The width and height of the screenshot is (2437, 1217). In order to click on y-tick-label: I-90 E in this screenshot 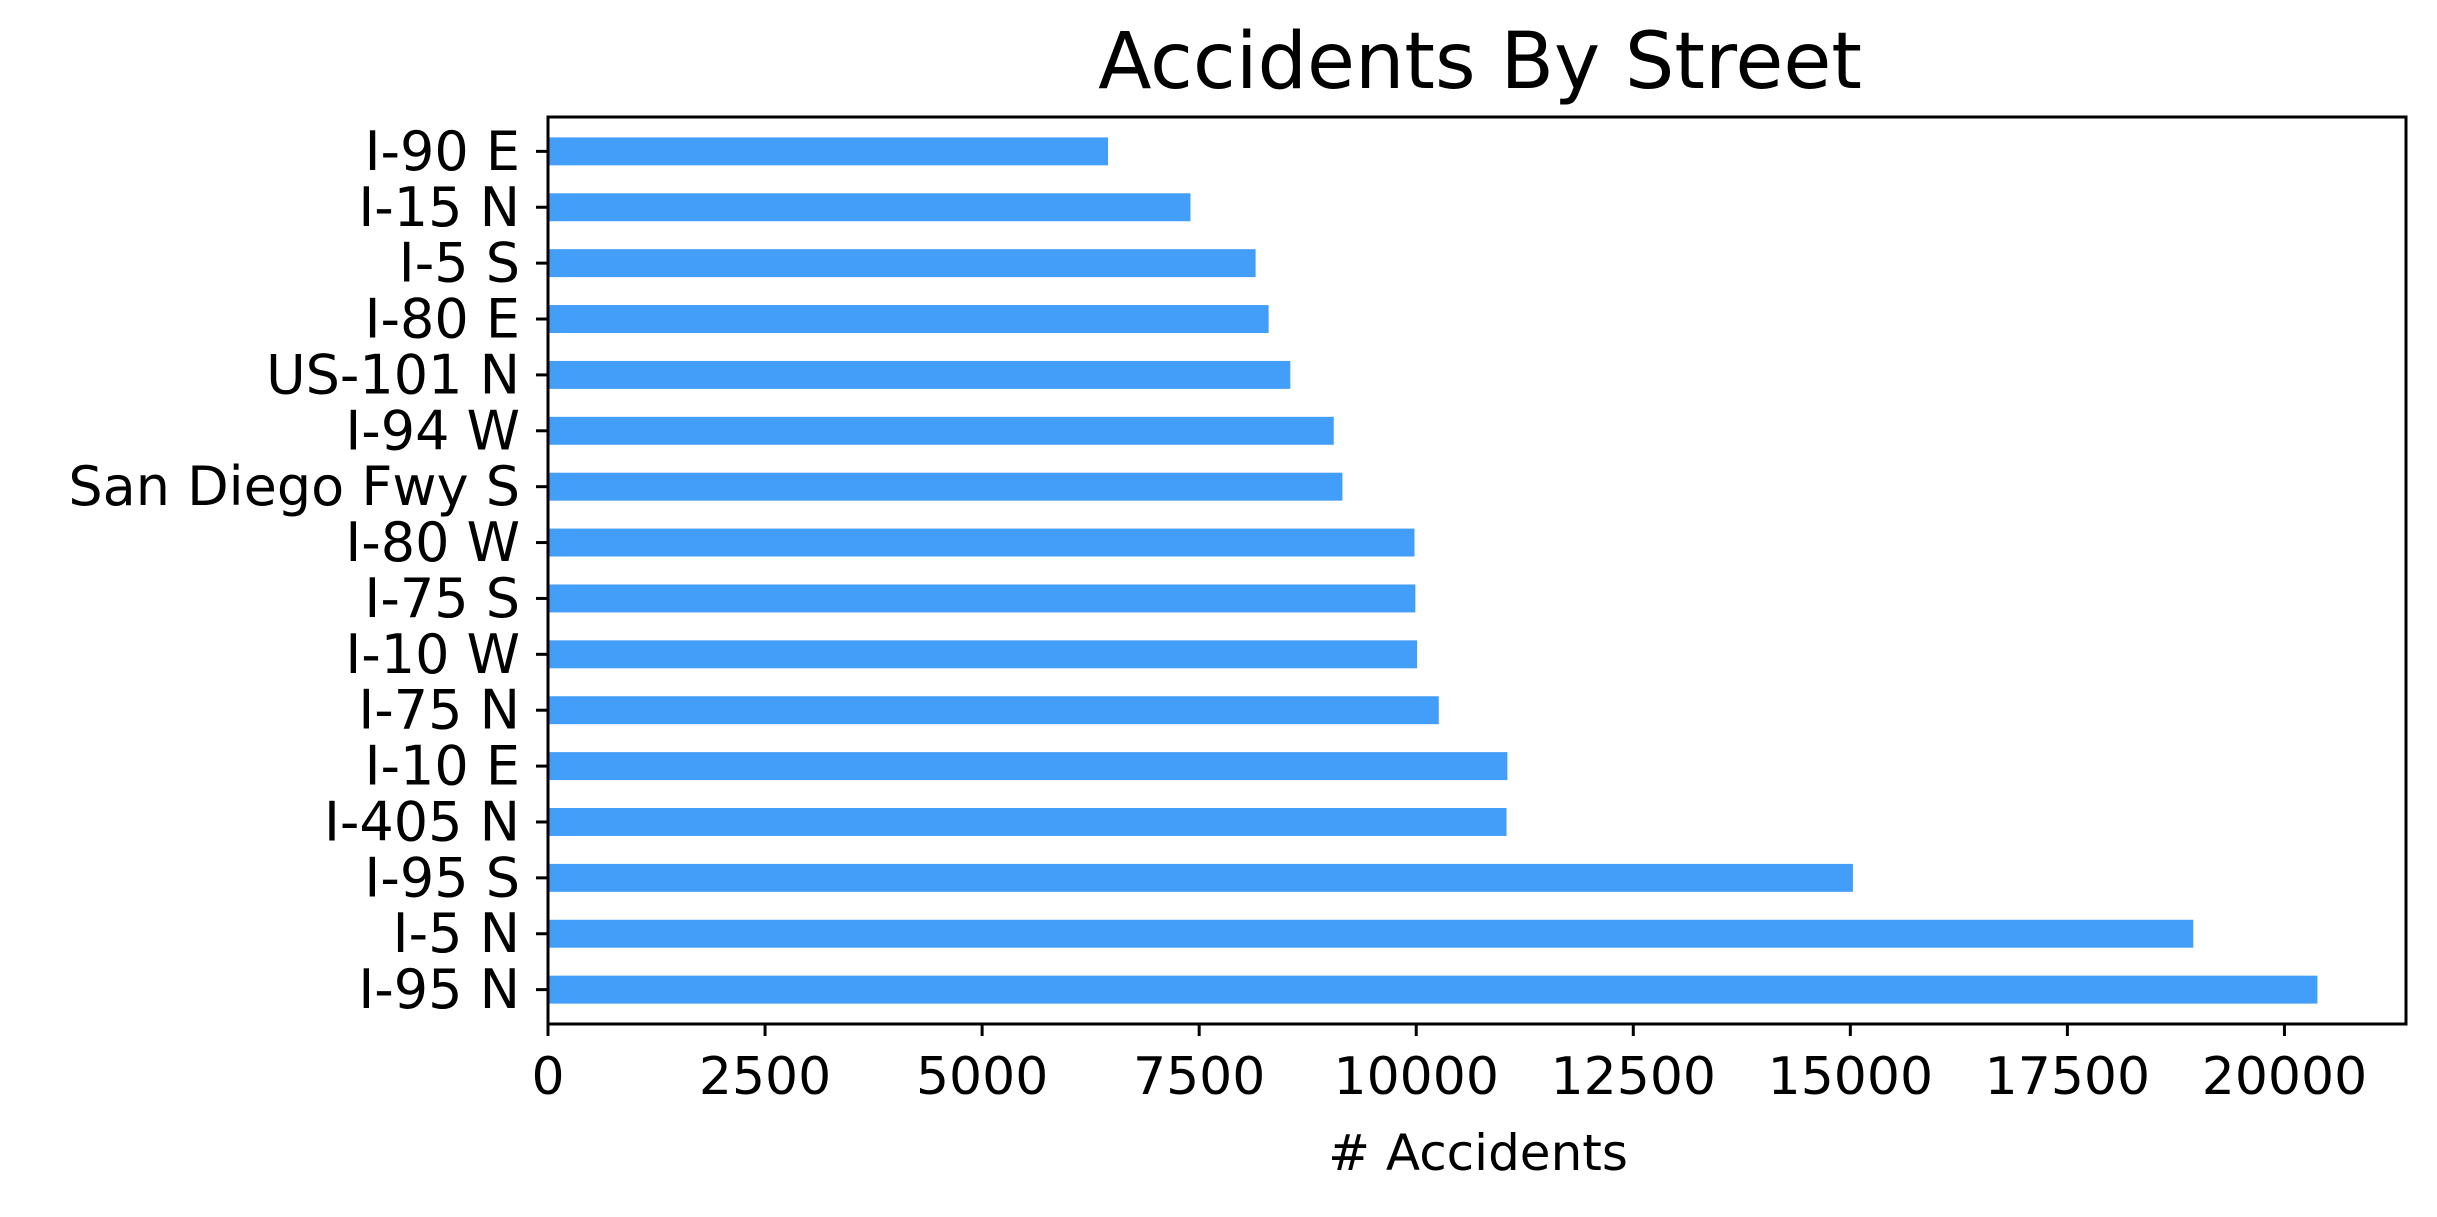, I will do `click(442, 151)`.